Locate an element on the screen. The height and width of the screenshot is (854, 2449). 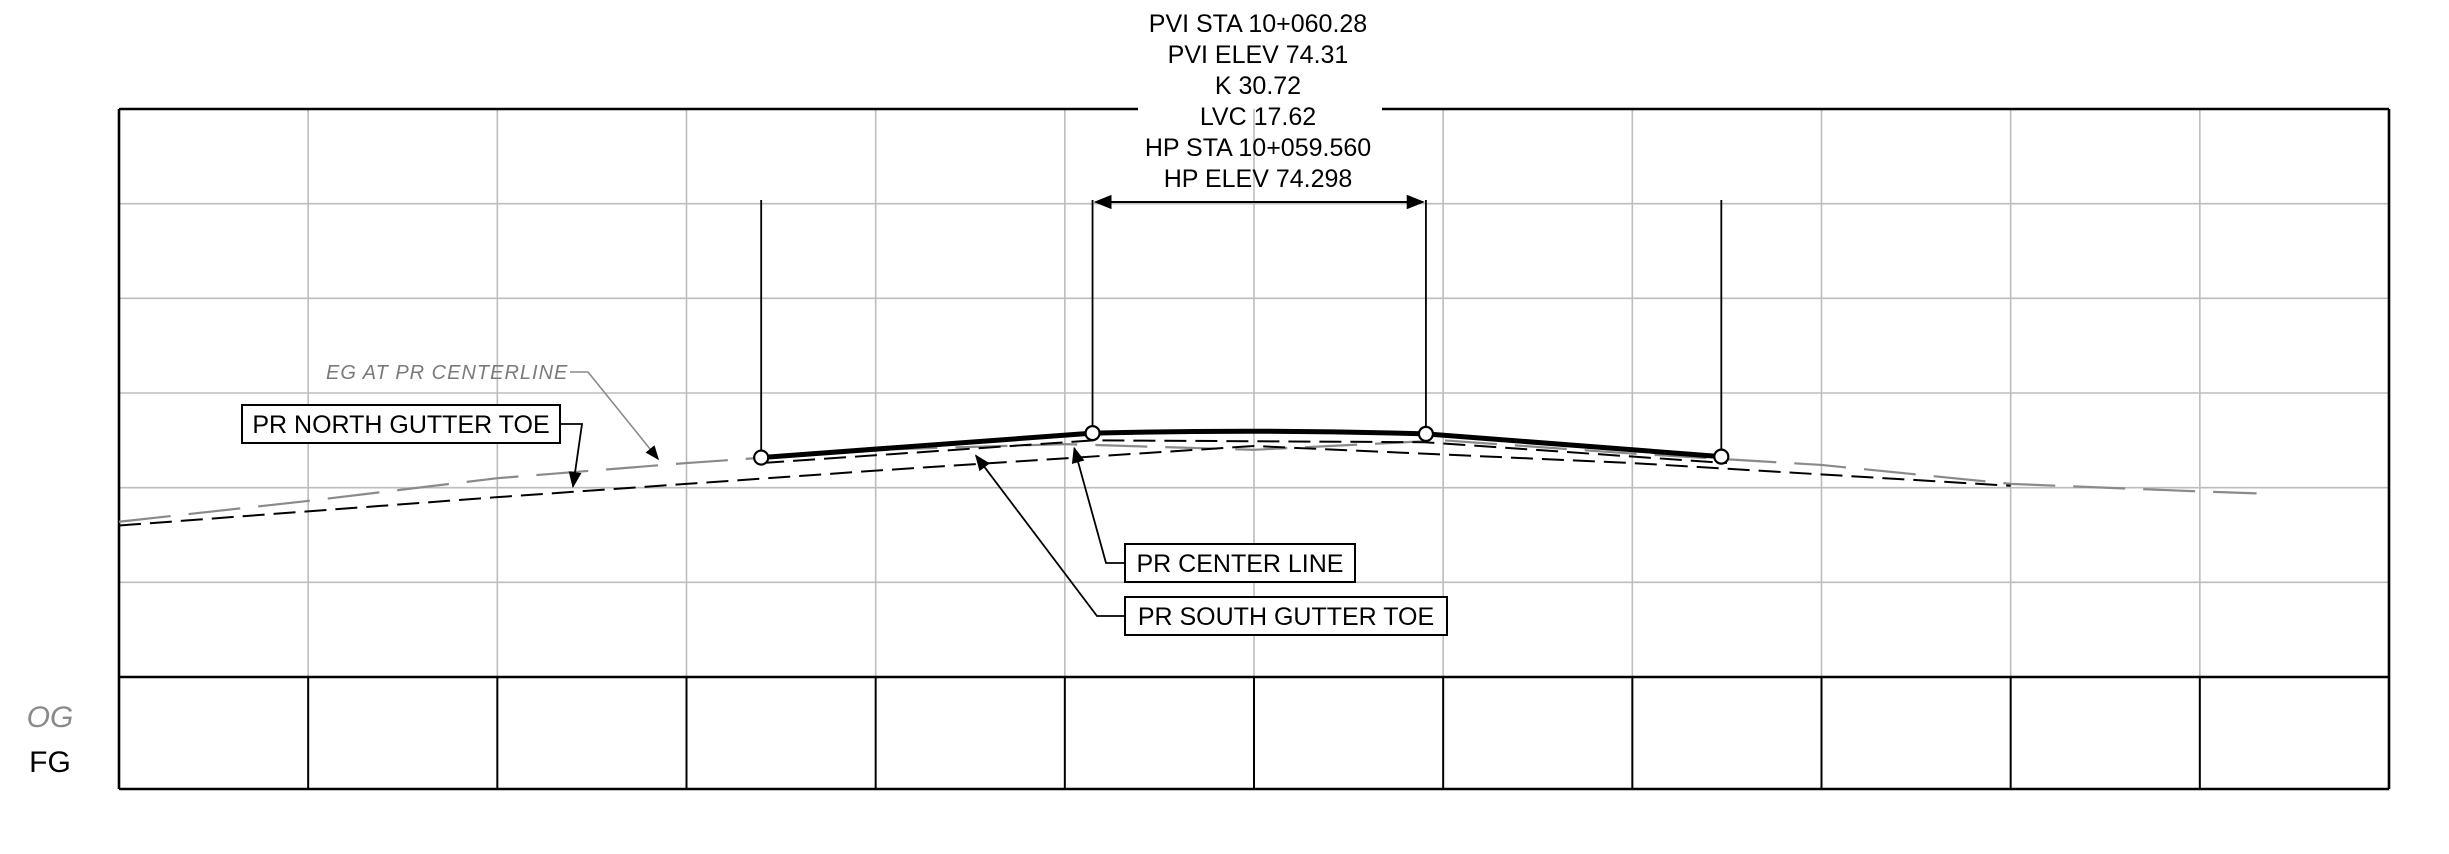
center-line-callout: PR CENTER LINE is located at coordinates (1240, 563).